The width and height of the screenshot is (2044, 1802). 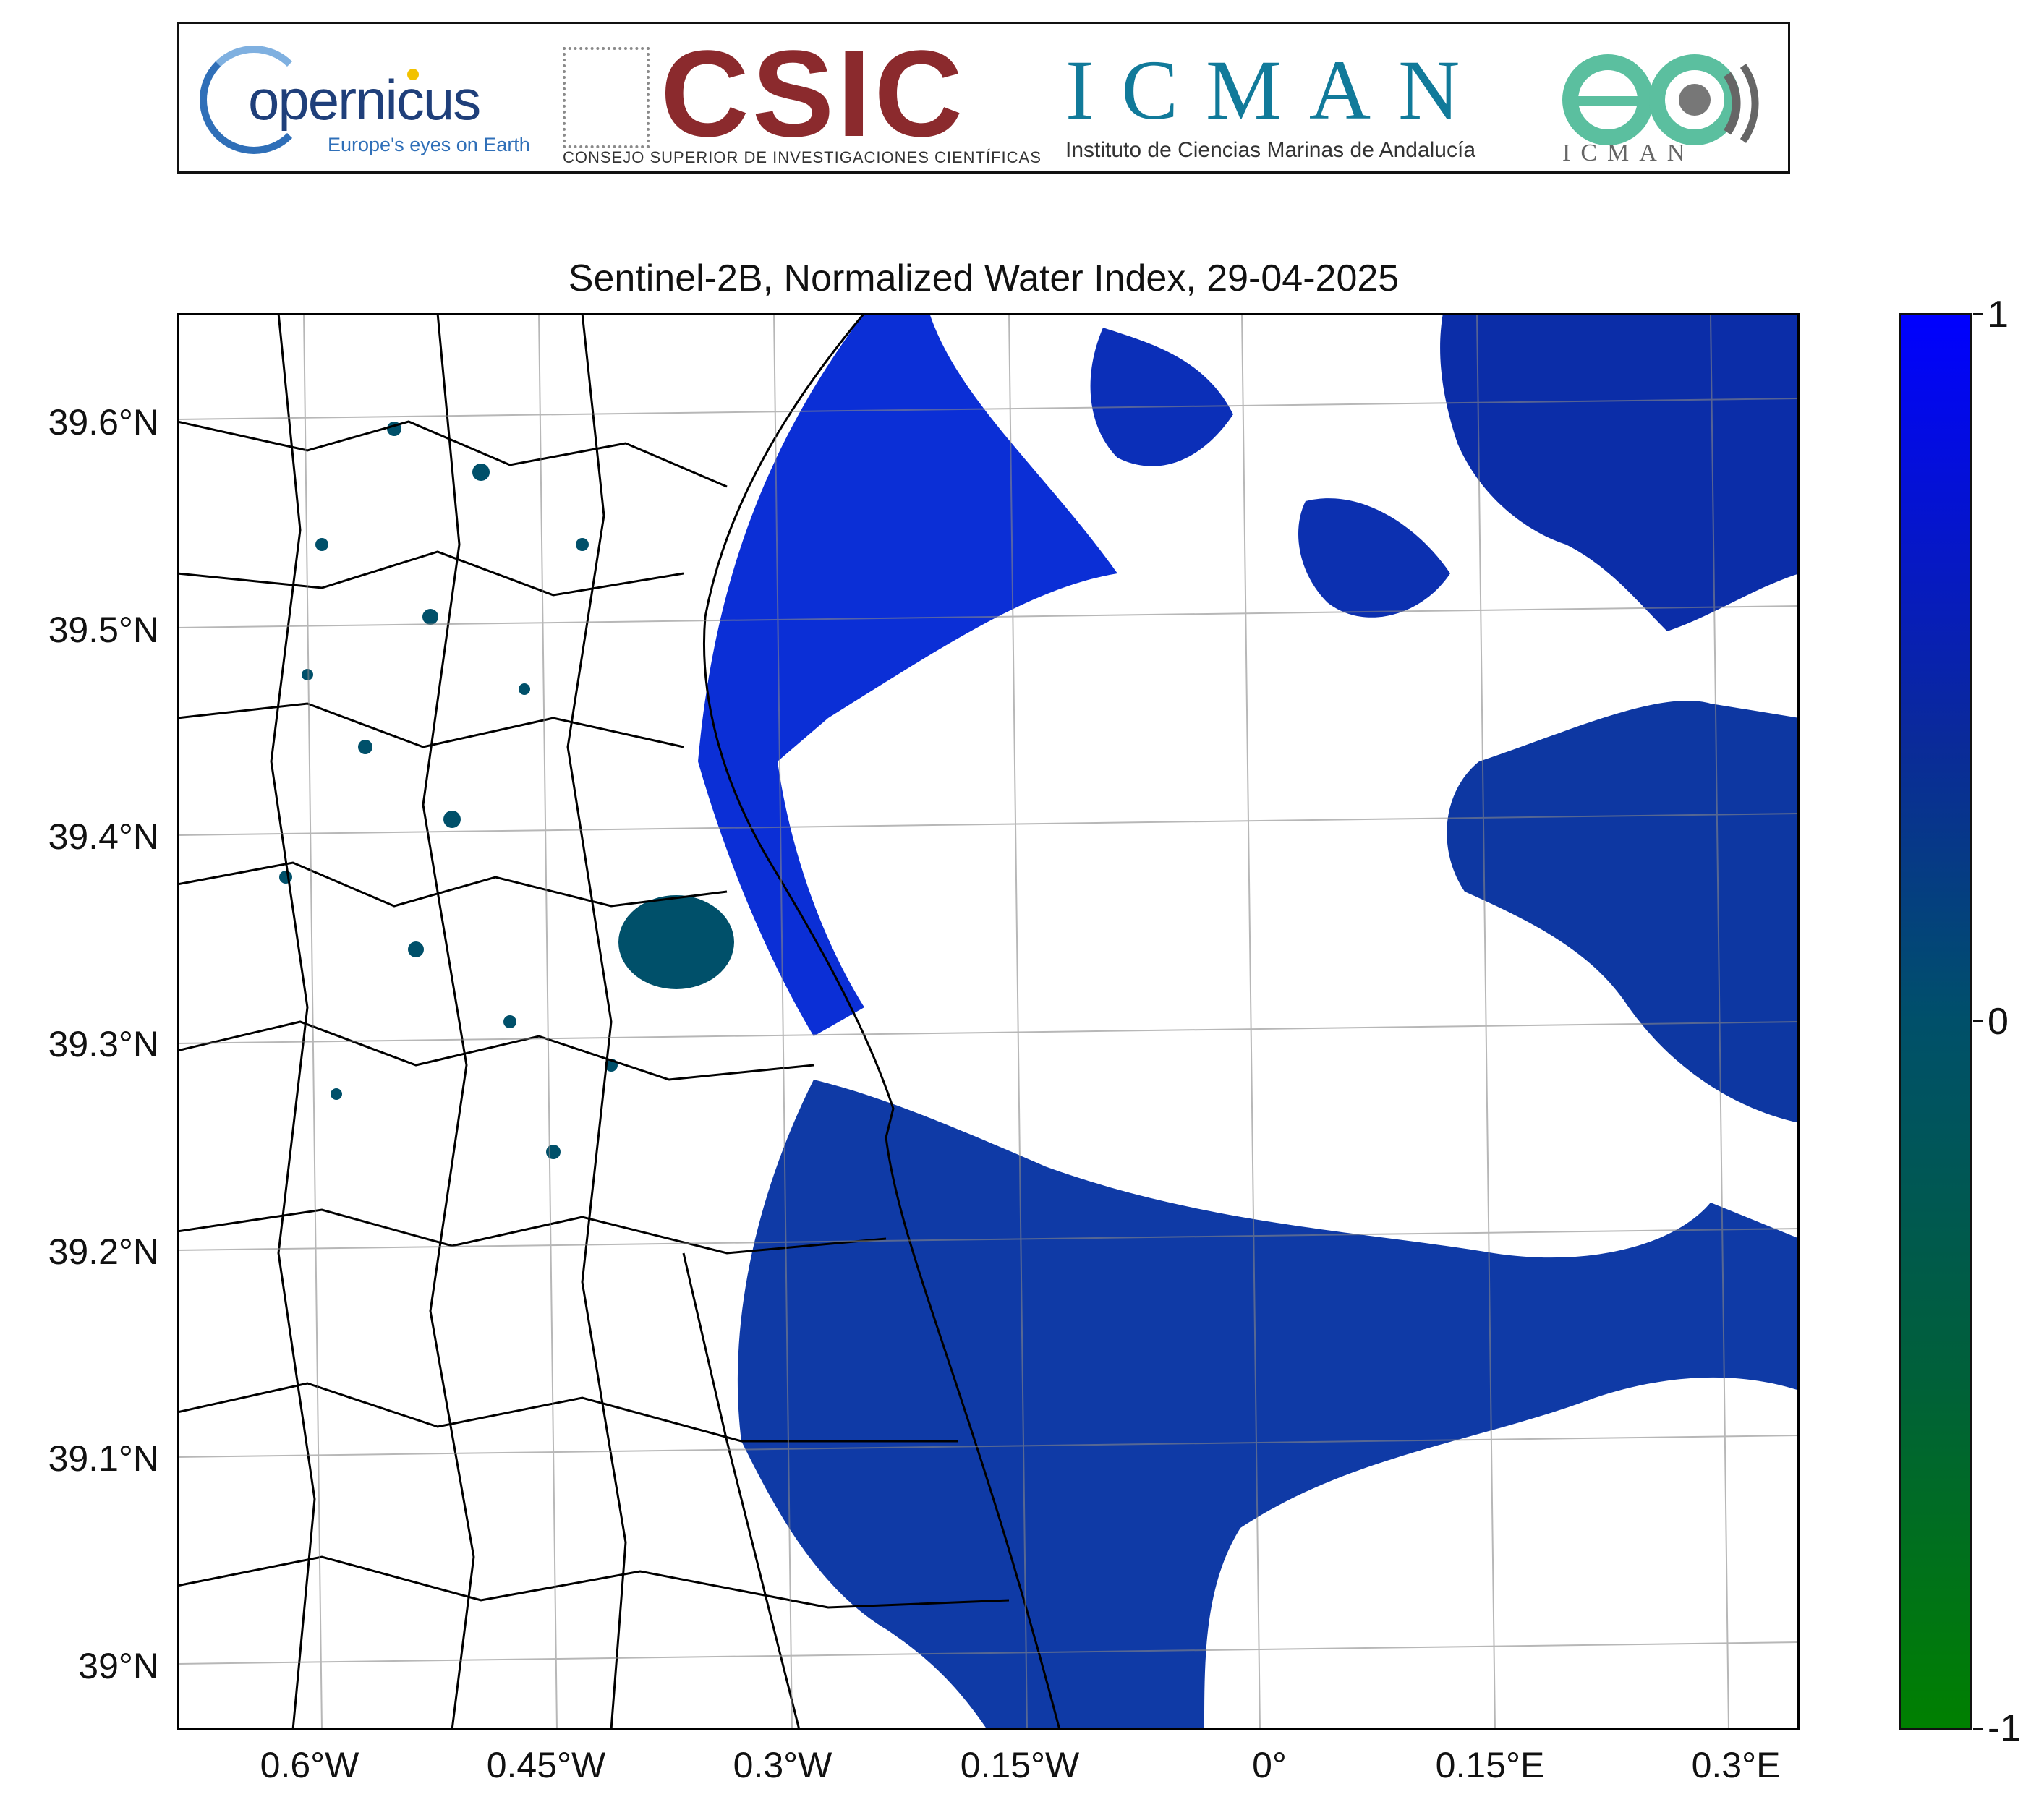 I want to click on x-tick-label: 0.15°E, so click(x=1490, y=1765).